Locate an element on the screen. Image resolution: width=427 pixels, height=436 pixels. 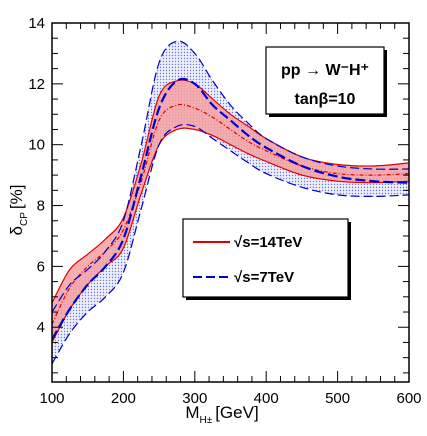
y-tick-label: 10 is located at coordinates (36, 145).